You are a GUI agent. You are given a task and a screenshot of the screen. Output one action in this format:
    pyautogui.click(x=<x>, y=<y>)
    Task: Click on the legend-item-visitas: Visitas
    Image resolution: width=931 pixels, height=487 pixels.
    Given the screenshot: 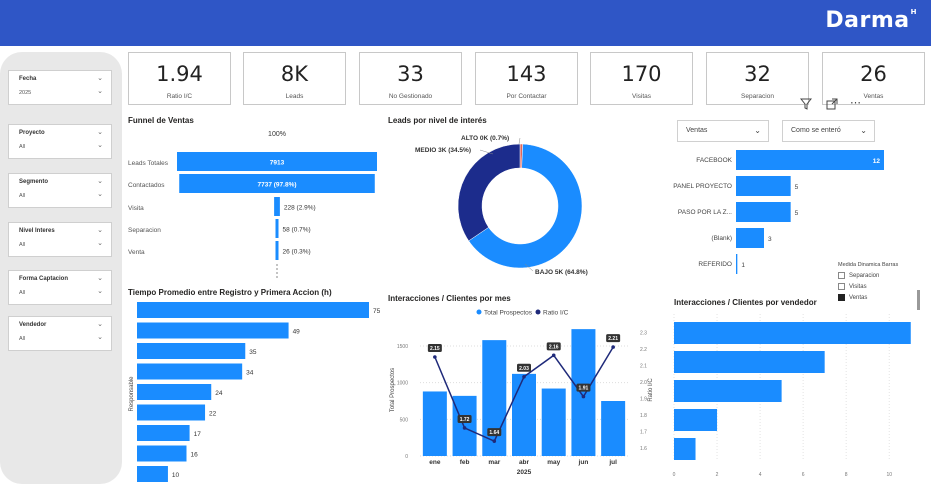 What is the action you would take?
    pyautogui.click(x=883, y=286)
    